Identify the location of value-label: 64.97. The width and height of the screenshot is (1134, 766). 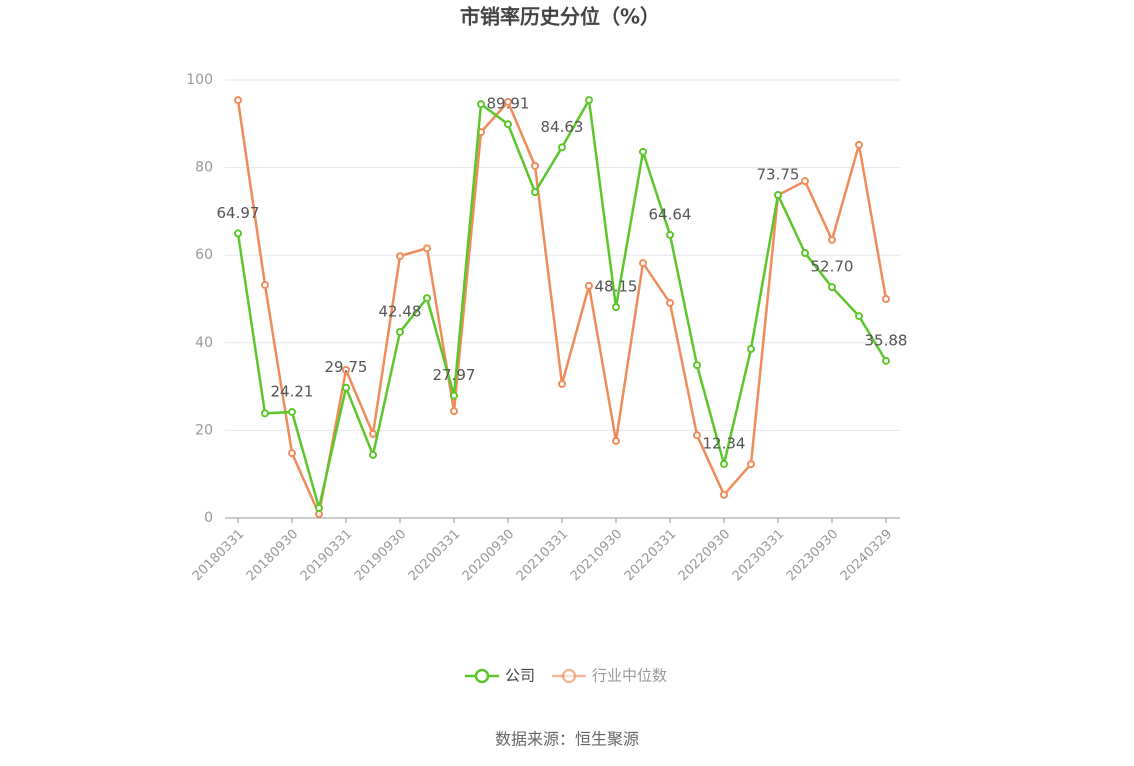
(238, 213).